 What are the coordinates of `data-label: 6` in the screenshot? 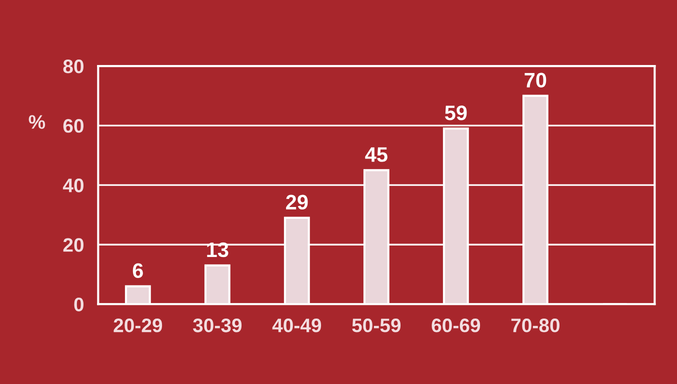 It's located at (137, 270).